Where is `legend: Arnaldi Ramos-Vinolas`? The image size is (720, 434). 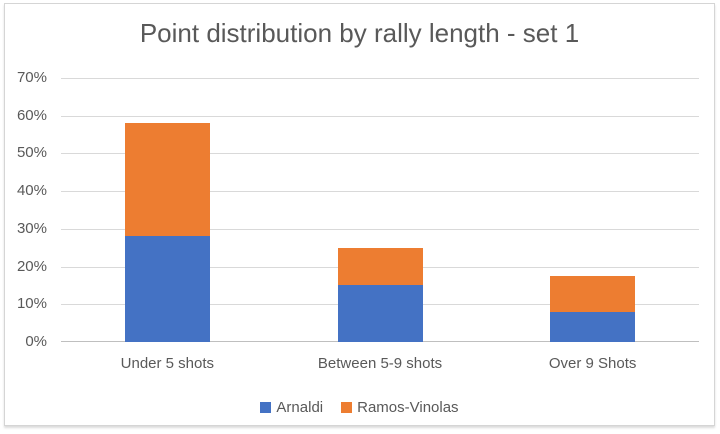
legend: Arnaldi Ramos-Vinolas is located at coordinates (359, 407).